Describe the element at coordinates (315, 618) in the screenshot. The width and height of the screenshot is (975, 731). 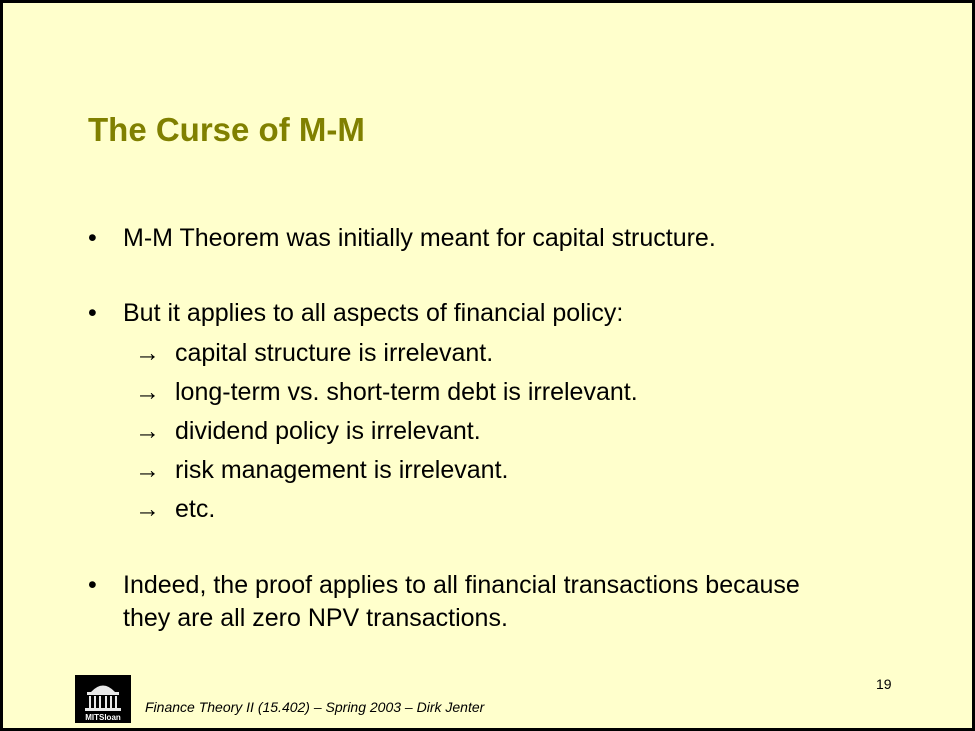
I see `bullet-text-continuation: they are all zero NPV transactions.` at that location.